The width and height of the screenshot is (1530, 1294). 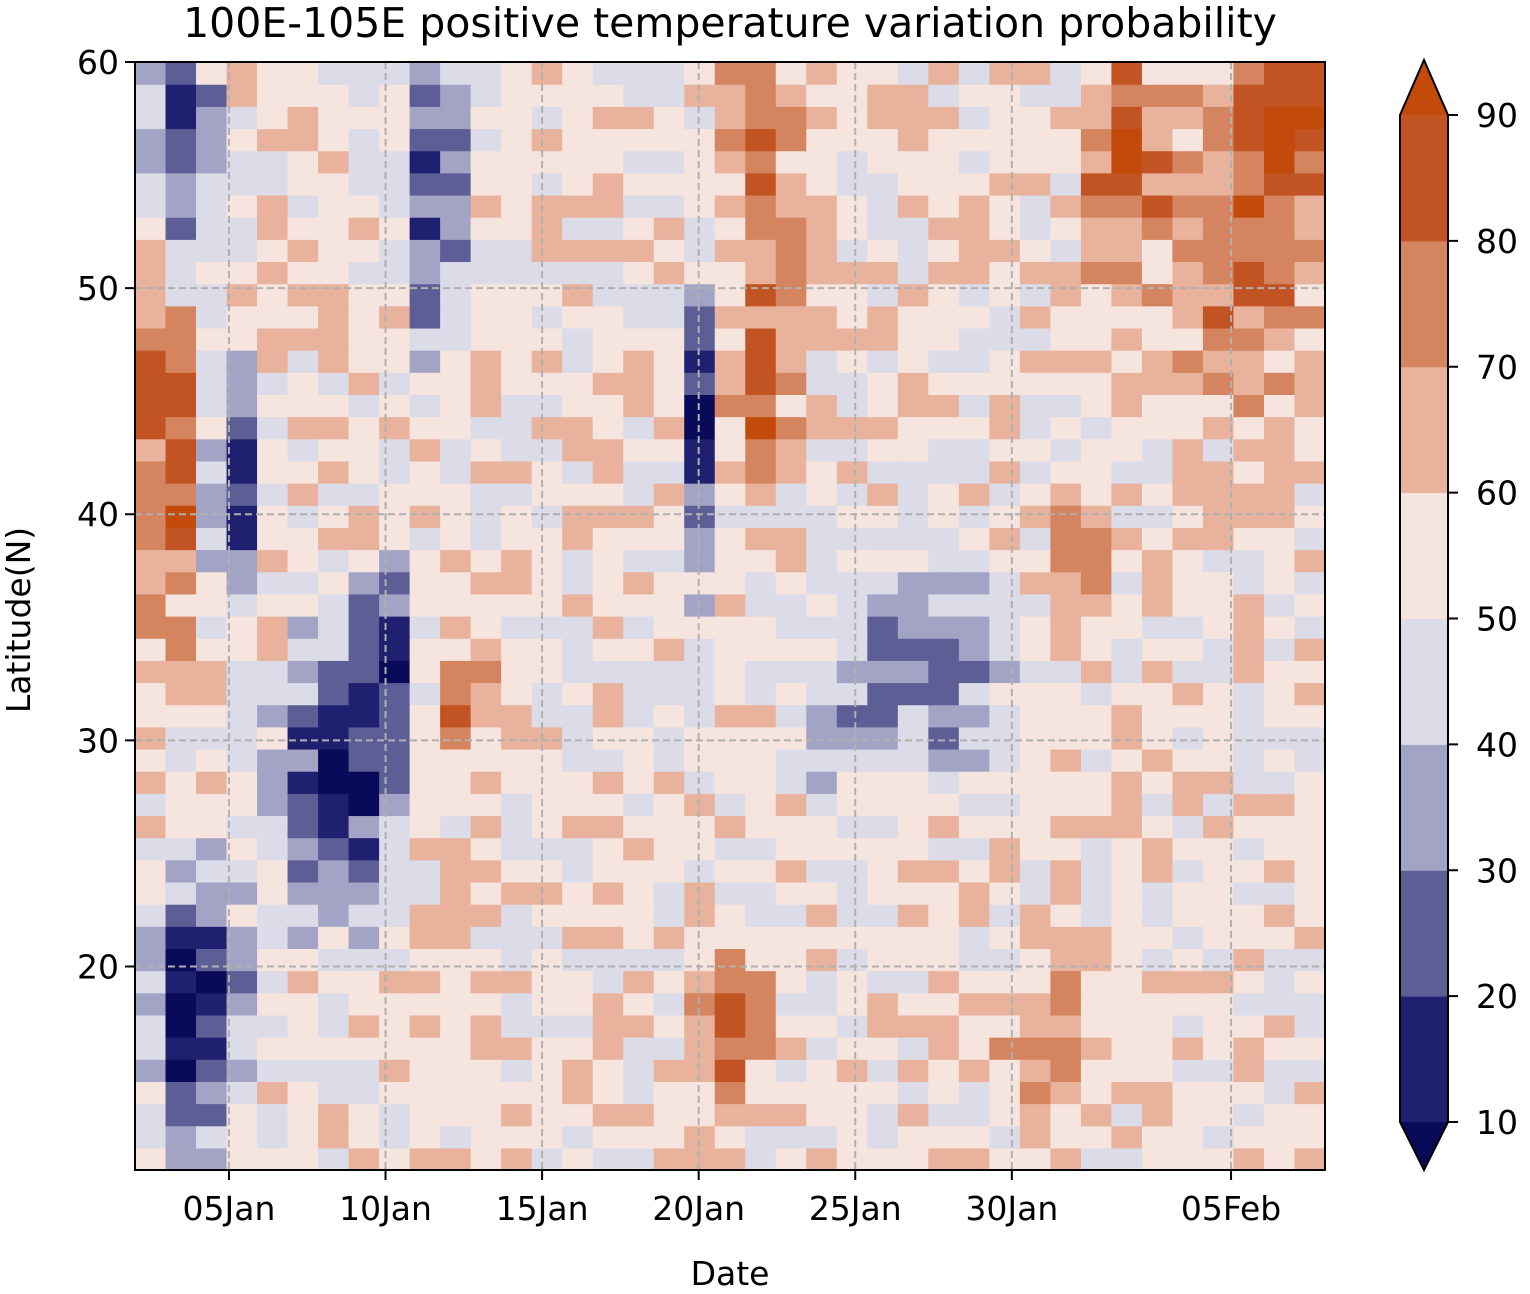 I want to click on colorbar-tick-label: 90, so click(x=1497, y=115).